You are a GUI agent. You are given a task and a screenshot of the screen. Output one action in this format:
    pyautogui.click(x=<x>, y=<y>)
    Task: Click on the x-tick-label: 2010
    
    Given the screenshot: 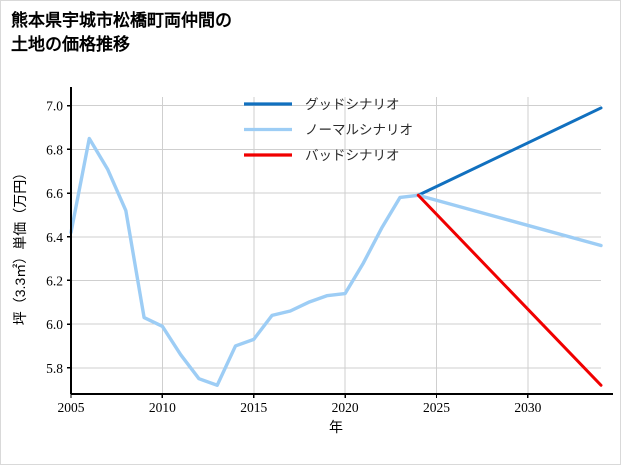 What is the action you would take?
    pyautogui.click(x=162, y=407)
    